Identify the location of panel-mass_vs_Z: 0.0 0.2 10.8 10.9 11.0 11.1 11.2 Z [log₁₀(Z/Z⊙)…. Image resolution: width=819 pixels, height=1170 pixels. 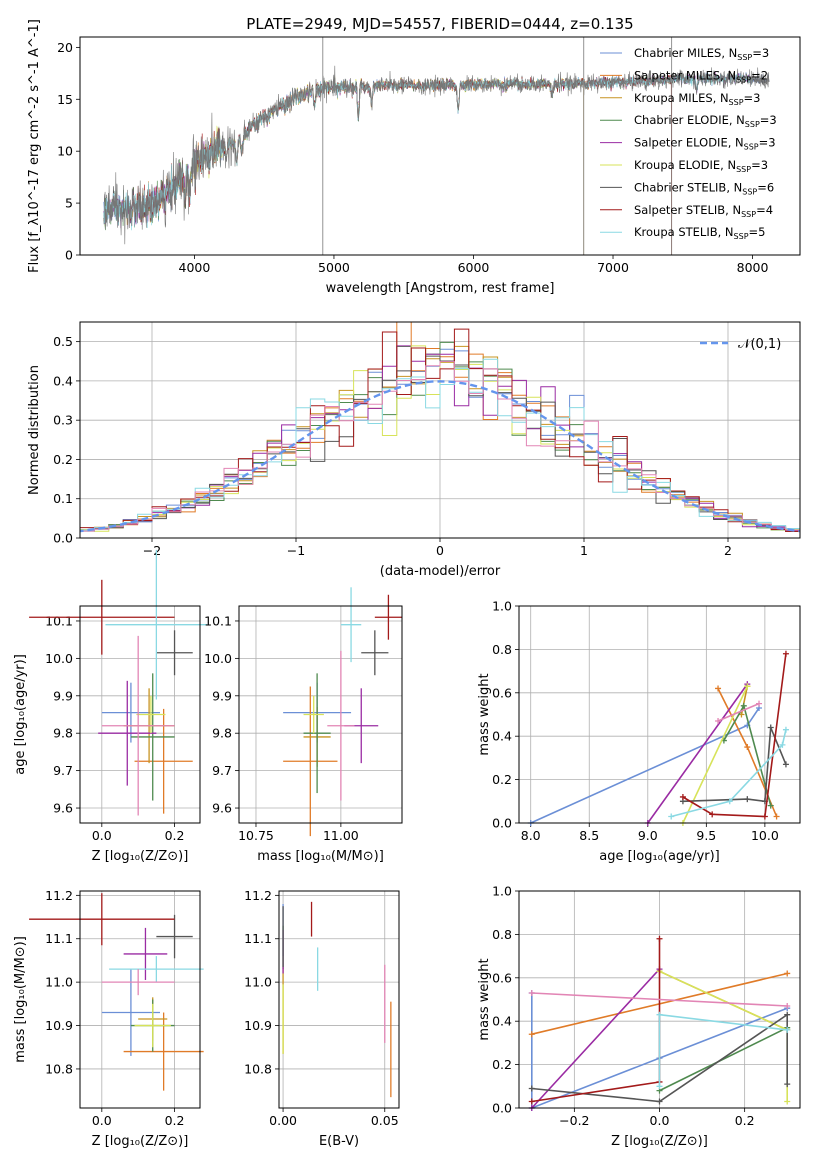
(108, 1018).